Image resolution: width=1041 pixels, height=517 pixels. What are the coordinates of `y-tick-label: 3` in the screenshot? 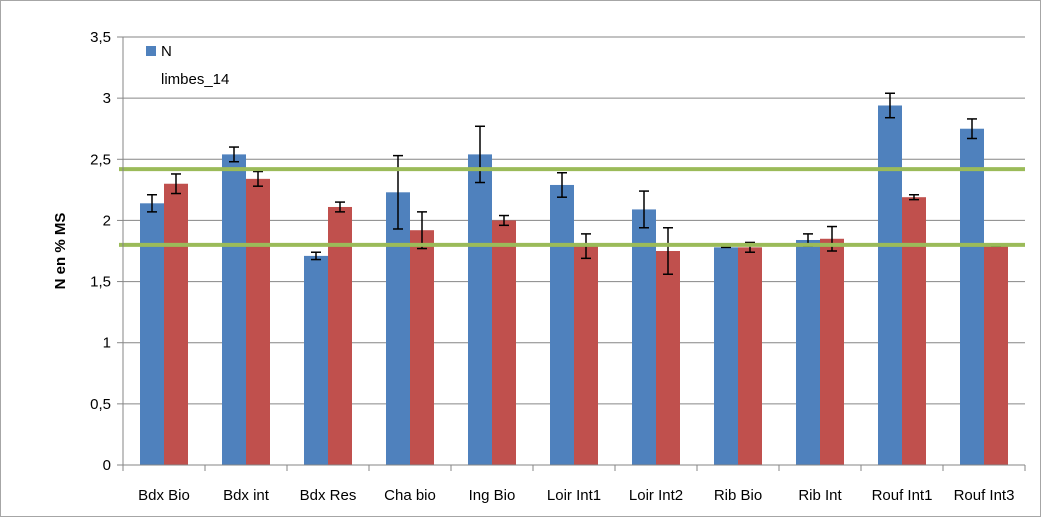 It's located at (107, 98).